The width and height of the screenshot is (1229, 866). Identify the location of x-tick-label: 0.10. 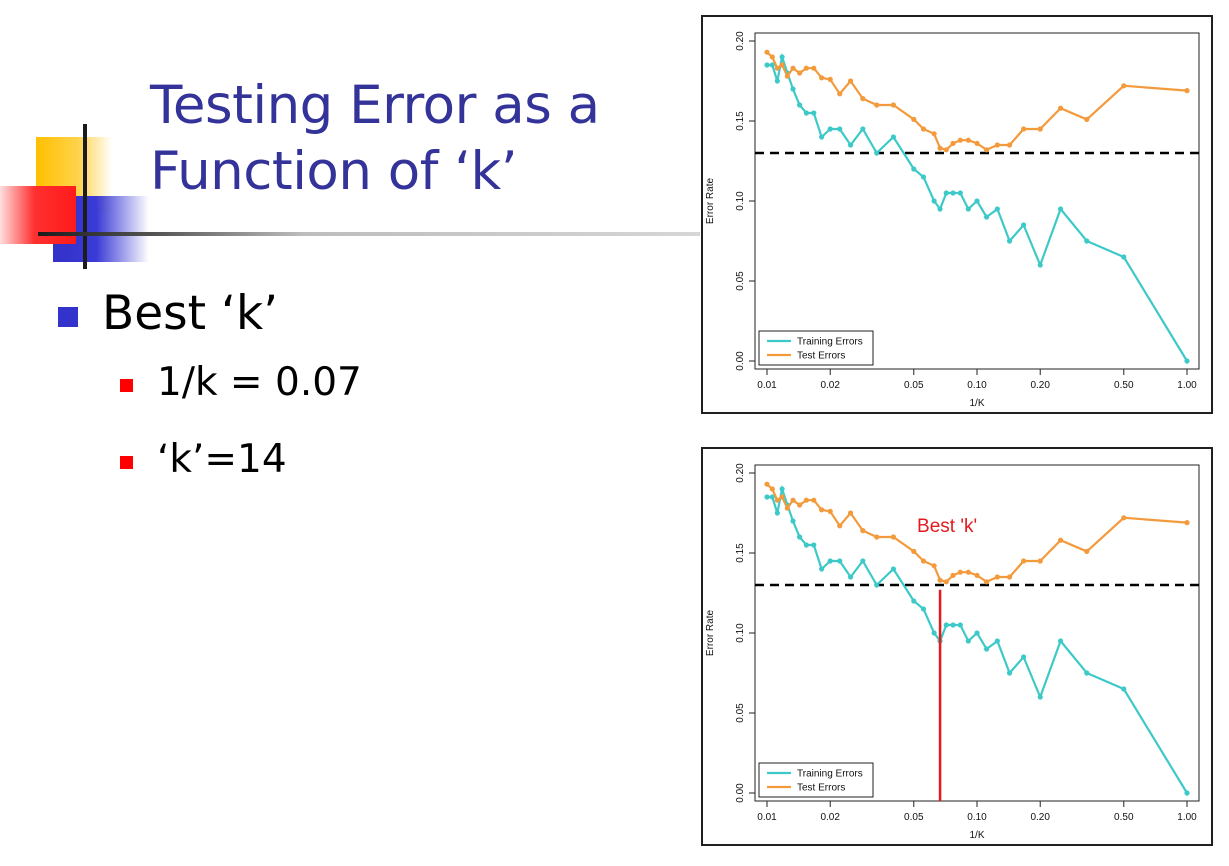
(977, 385).